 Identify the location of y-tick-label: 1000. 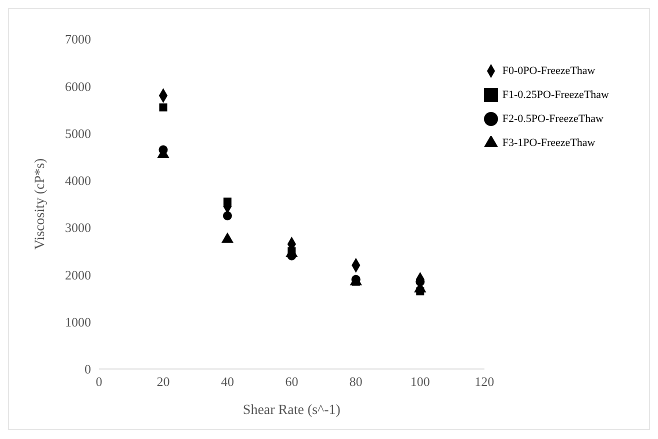
(78, 322).